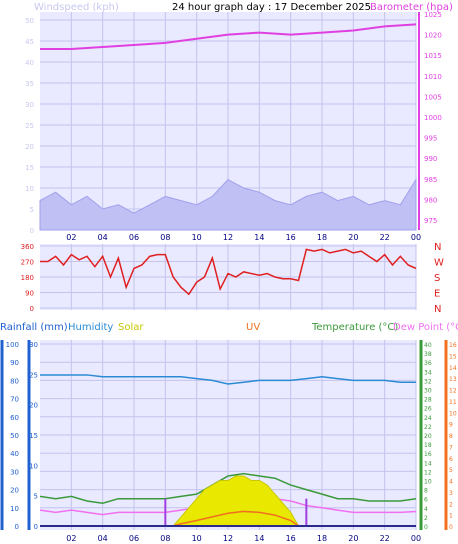  What do you see at coordinates (433, 15) in the screenshot?
I see `barometer-tick-label: 1025` at bounding box center [433, 15].